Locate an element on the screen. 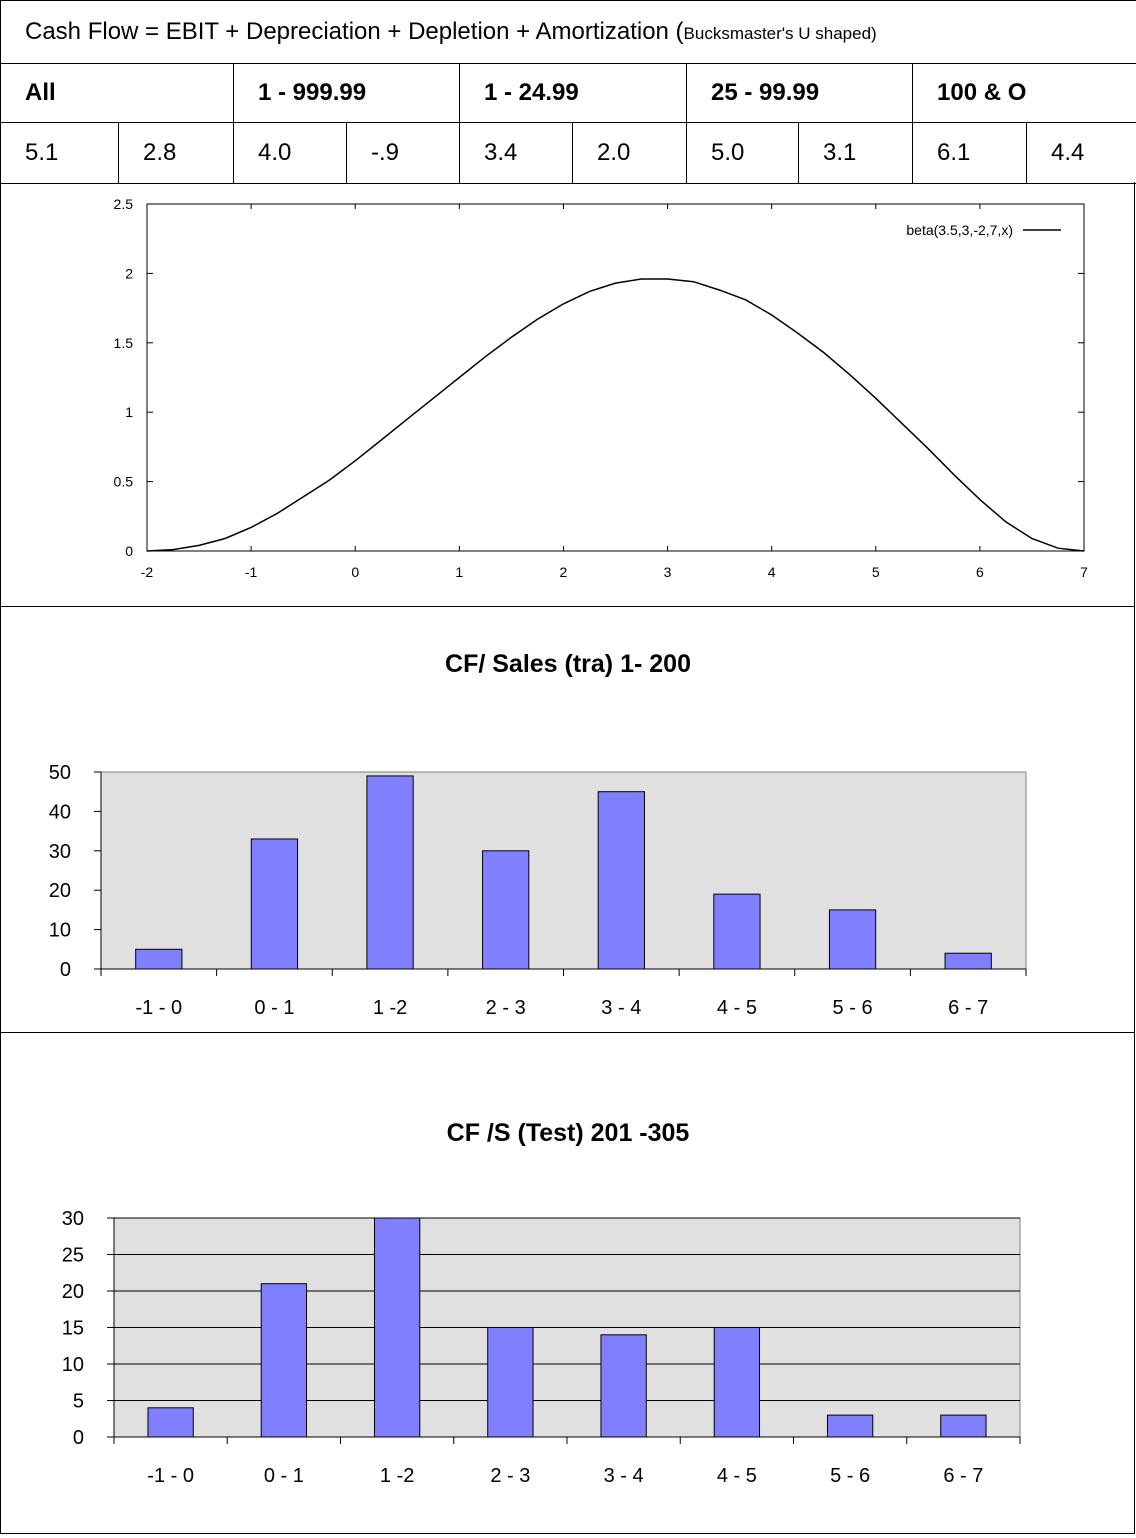 The width and height of the screenshot is (1136, 1538). x-tick-label: -1 is located at coordinates (251, 572).